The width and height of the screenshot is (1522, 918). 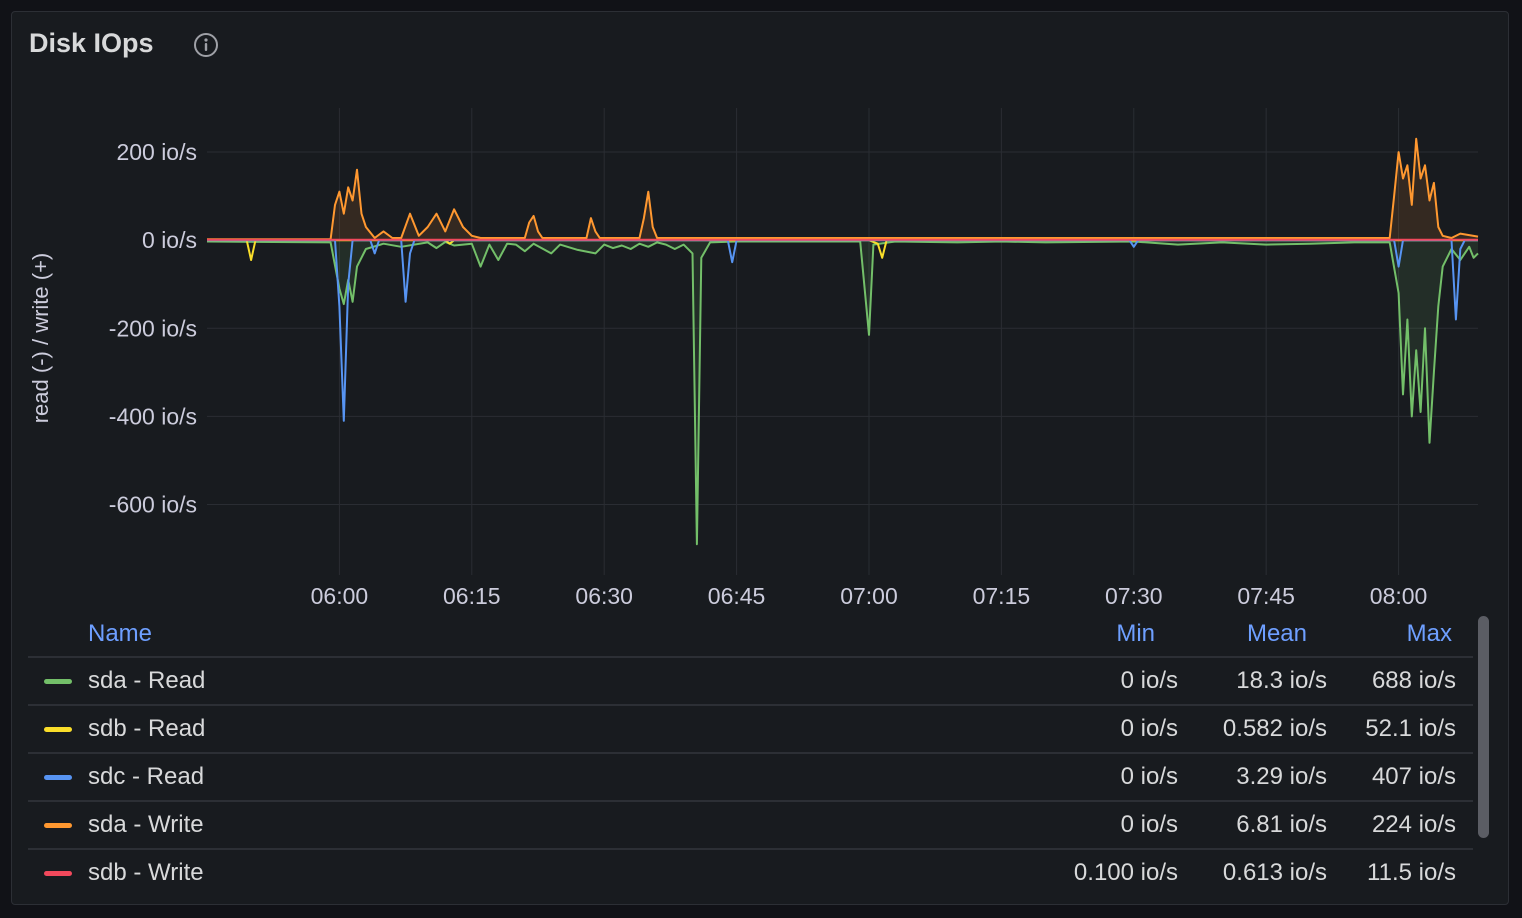 What do you see at coordinates (146, 824) in the screenshot?
I see `series-name: sda - Write` at bounding box center [146, 824].